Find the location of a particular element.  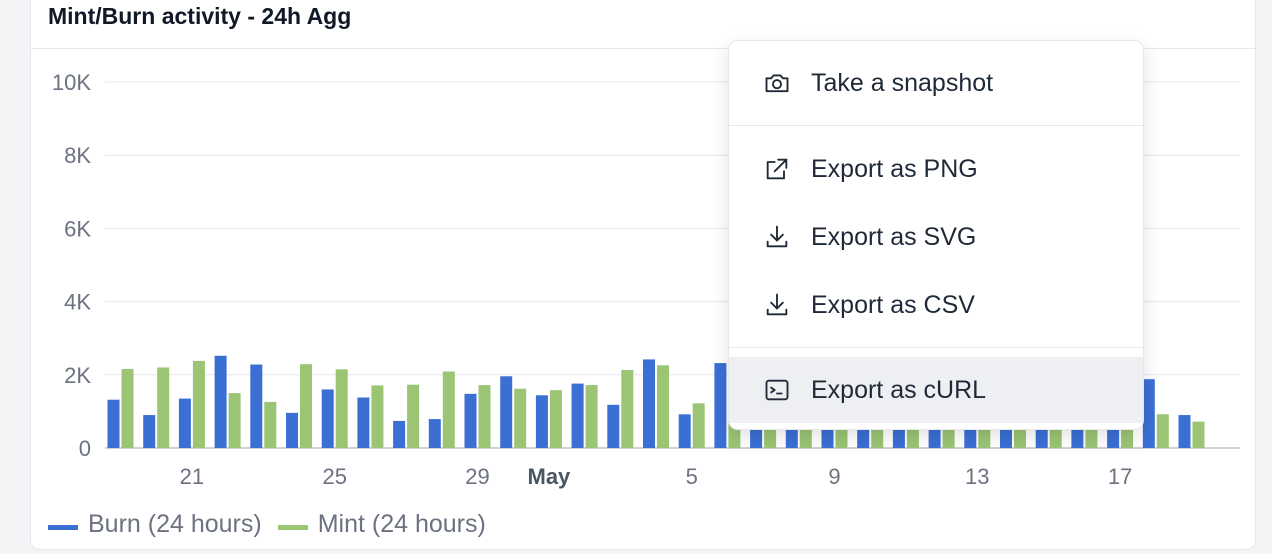

menu-item-export-png: Export as PNG is located at coordinates (936, 169).